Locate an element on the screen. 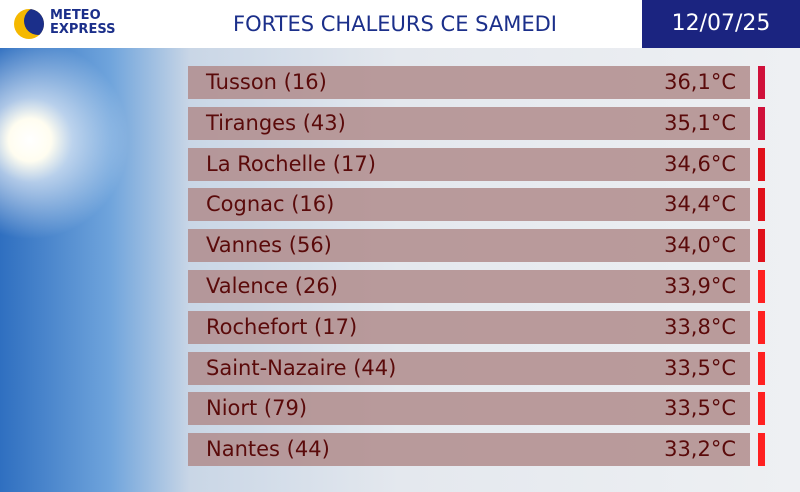 The image size is (800, 492). brand: METEO EXPRESS is located at coordinates (82, 23).